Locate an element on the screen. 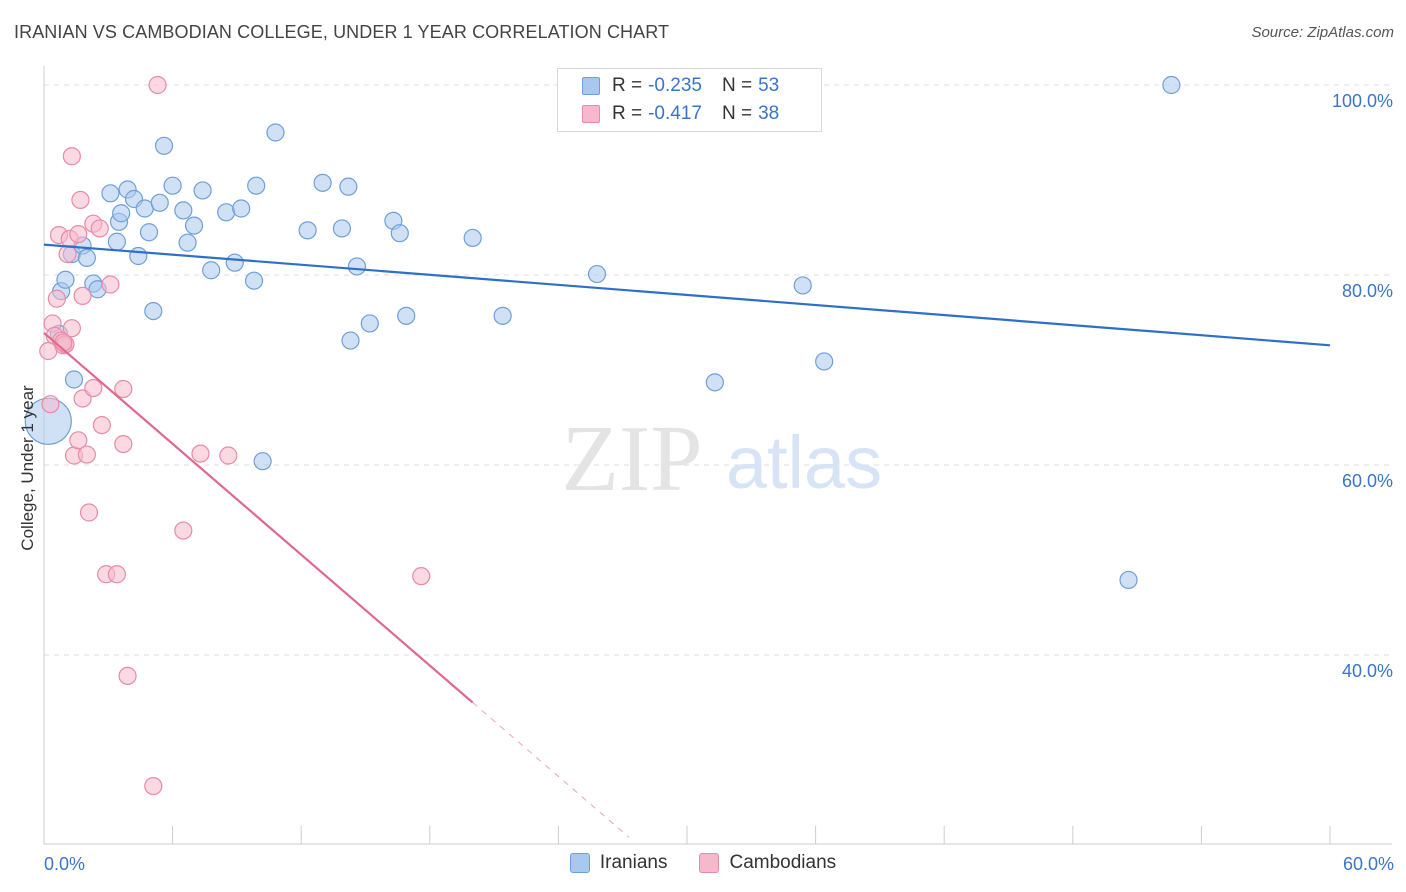 Image resolution: width=1406 pixels, height=892 pixels. x-tick-label: 60.0% is located at coordinates (1368, 864).